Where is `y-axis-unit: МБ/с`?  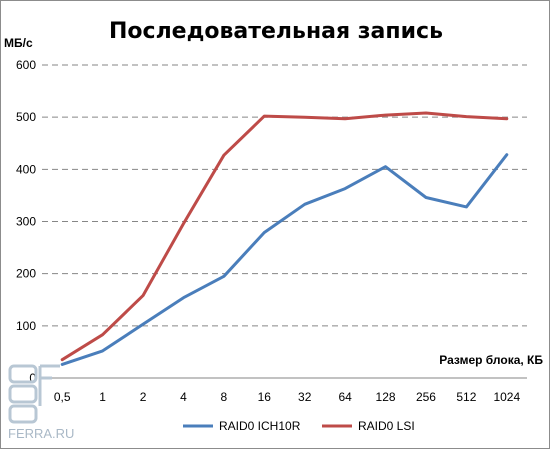
y-axis-unit: МБ/с is located at coordinates (18, 43).